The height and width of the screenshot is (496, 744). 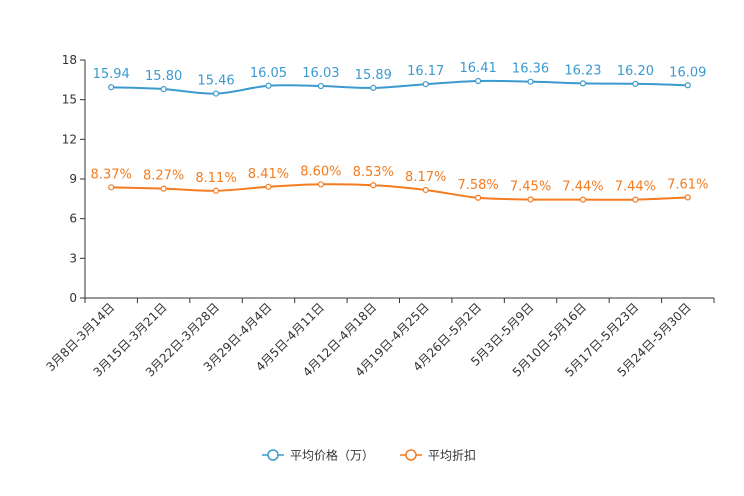 What do you see at coordinates (425, 71) in the screenshot?
I see `data-label: 16.17` at bounding box center [425, 71].